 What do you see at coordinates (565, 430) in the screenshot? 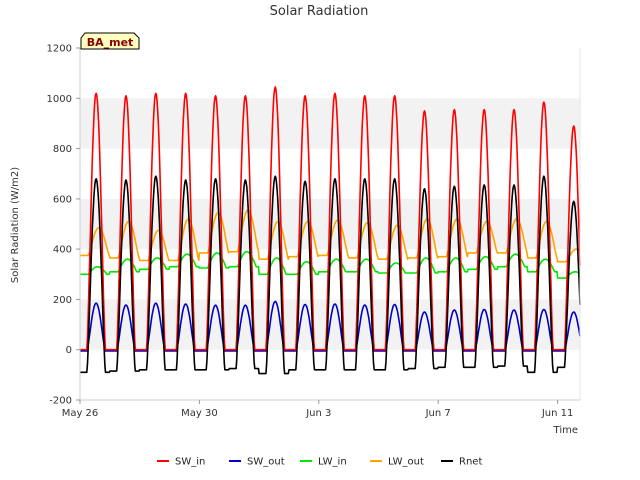
I see `x-axis-title: Time` at bounding box center [565, 430].